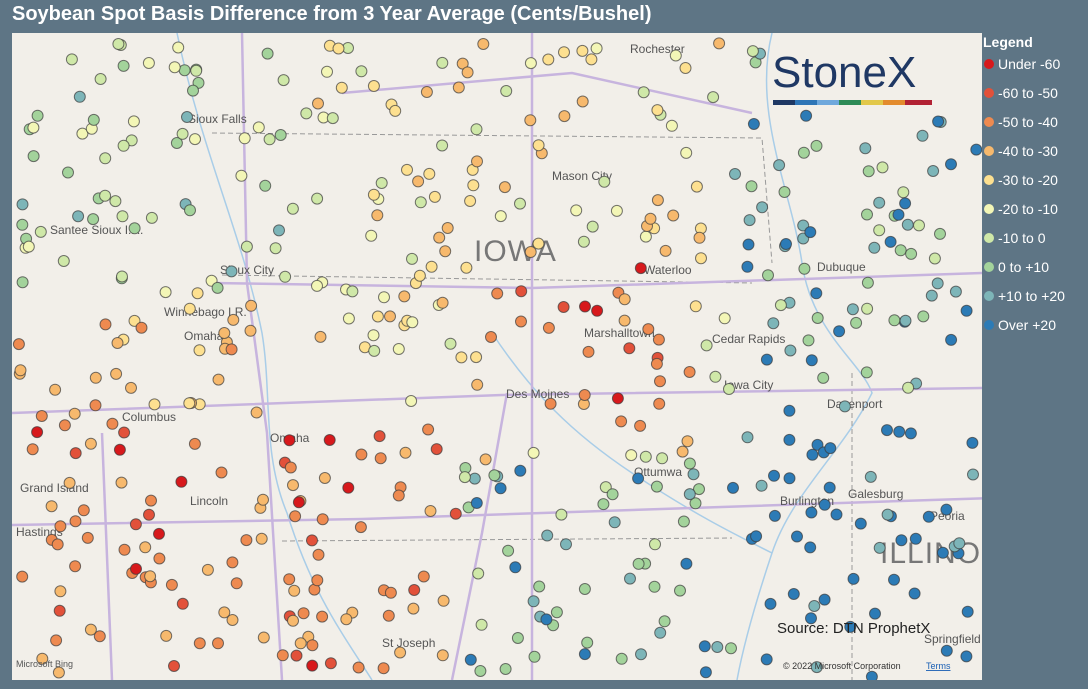 Image resolution: width=1088 pixels, height=689 pixels. What do you see at coordinates (204, 336) in the screenshot?
I see `place-label: Omaha` at bounding box center [204, 336].